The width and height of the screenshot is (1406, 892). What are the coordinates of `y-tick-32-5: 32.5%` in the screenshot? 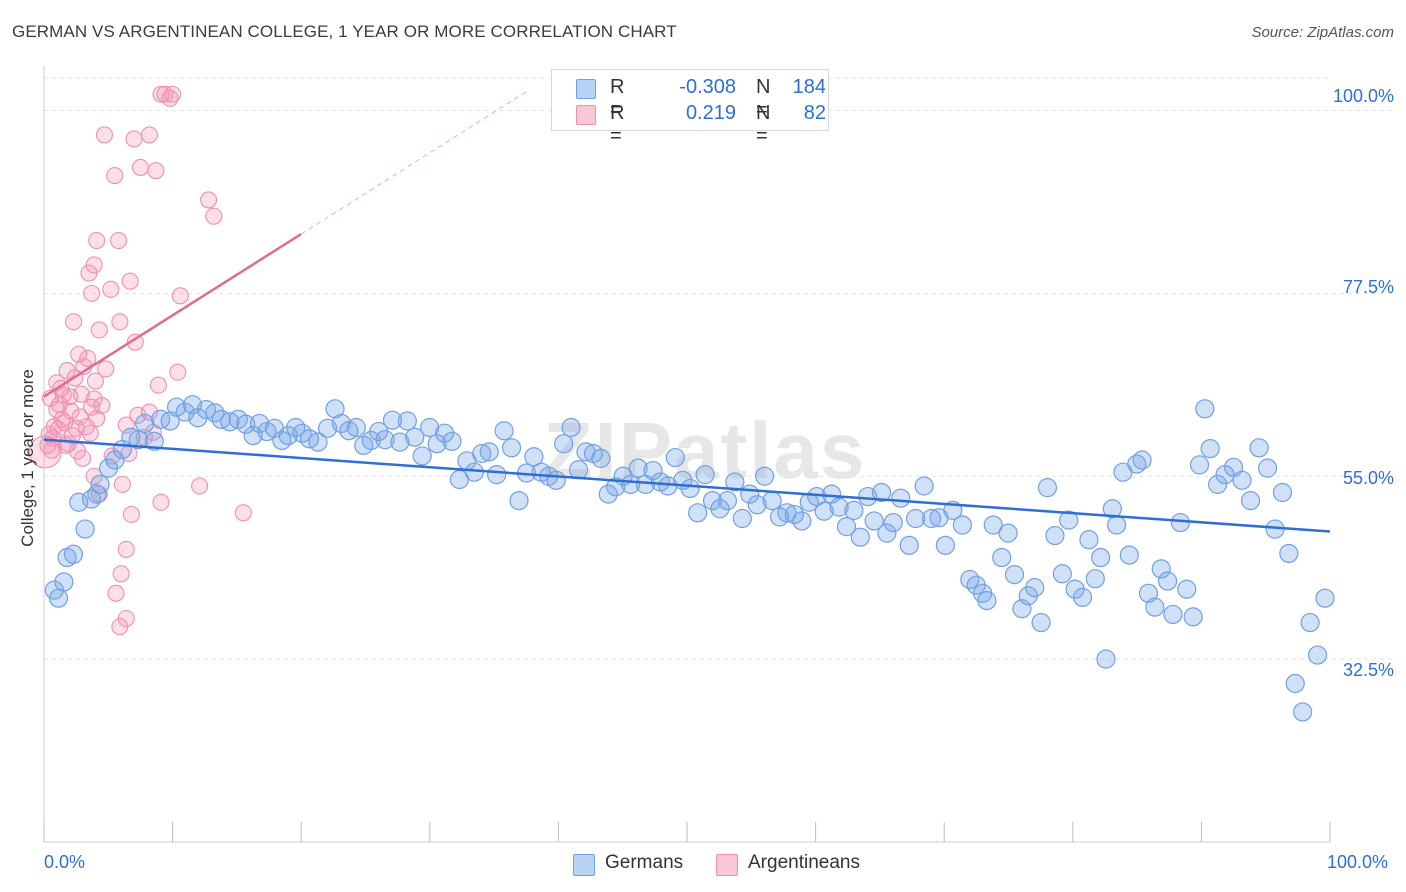 It's located at (1368, 670).